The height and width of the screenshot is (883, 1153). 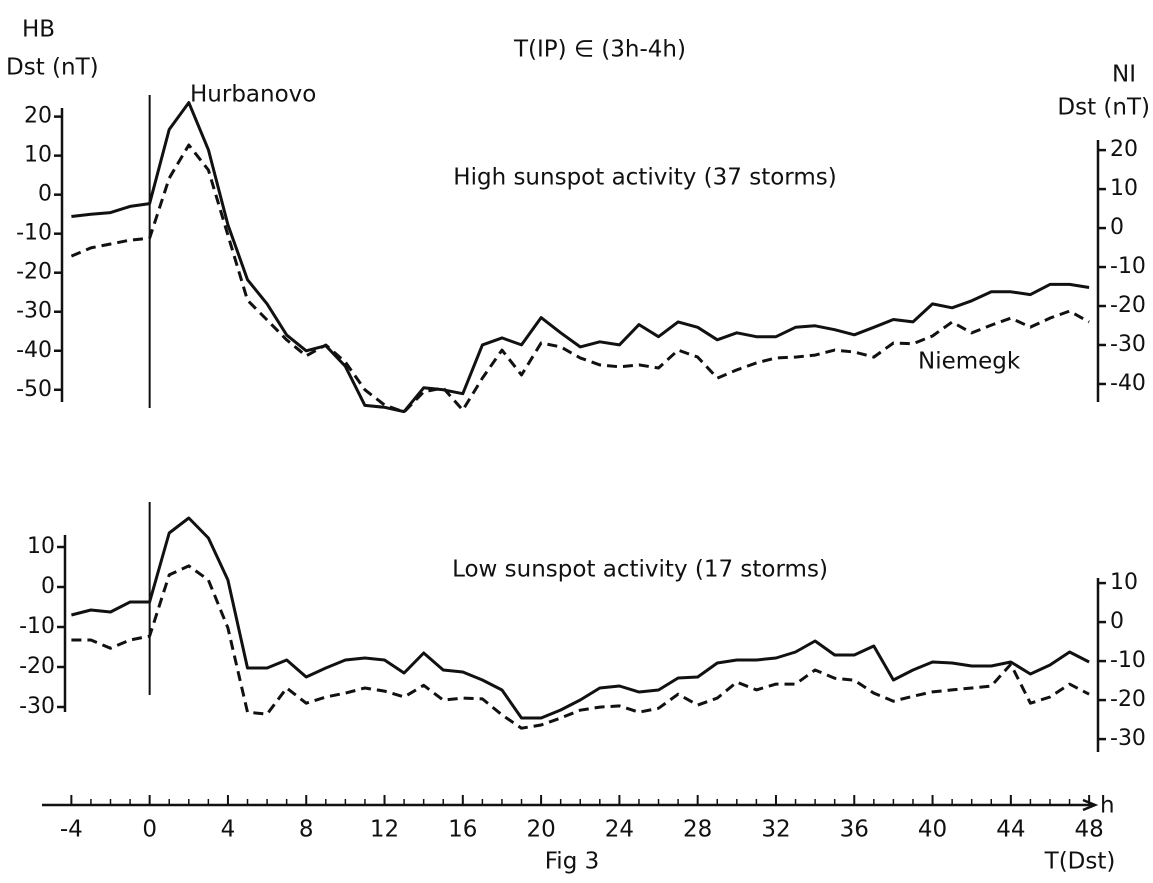 I want to click on left-axis-label: Dst (nT), so click(x=52, y=68).